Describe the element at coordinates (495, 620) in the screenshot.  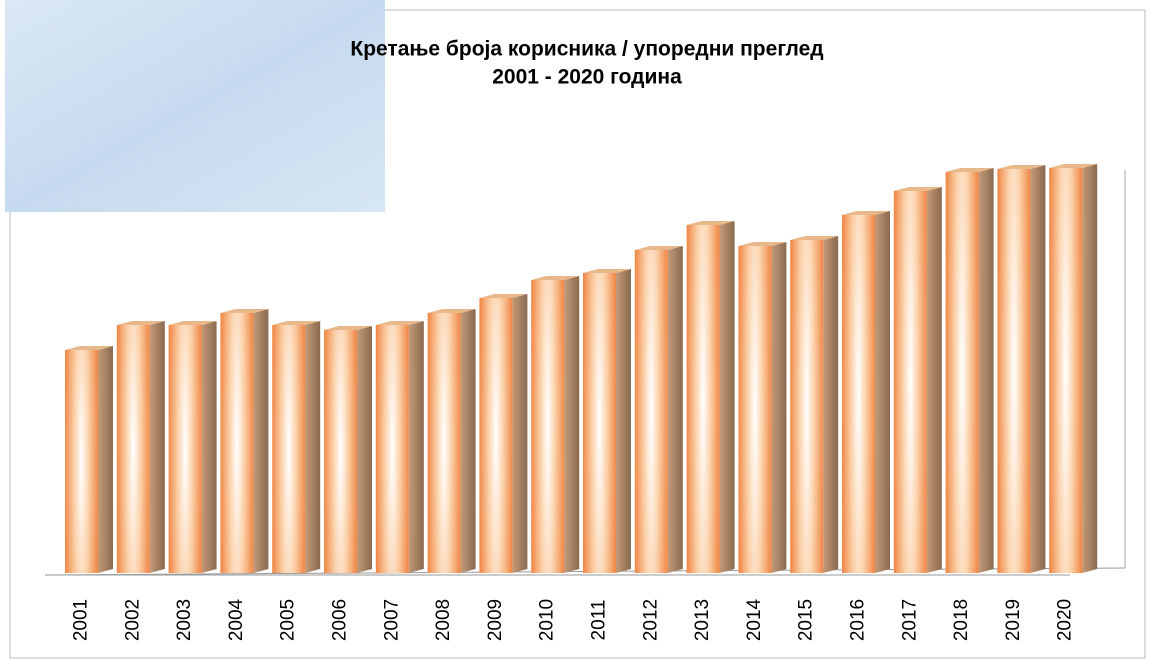
I see `x-tick-label: 2009` at that location.